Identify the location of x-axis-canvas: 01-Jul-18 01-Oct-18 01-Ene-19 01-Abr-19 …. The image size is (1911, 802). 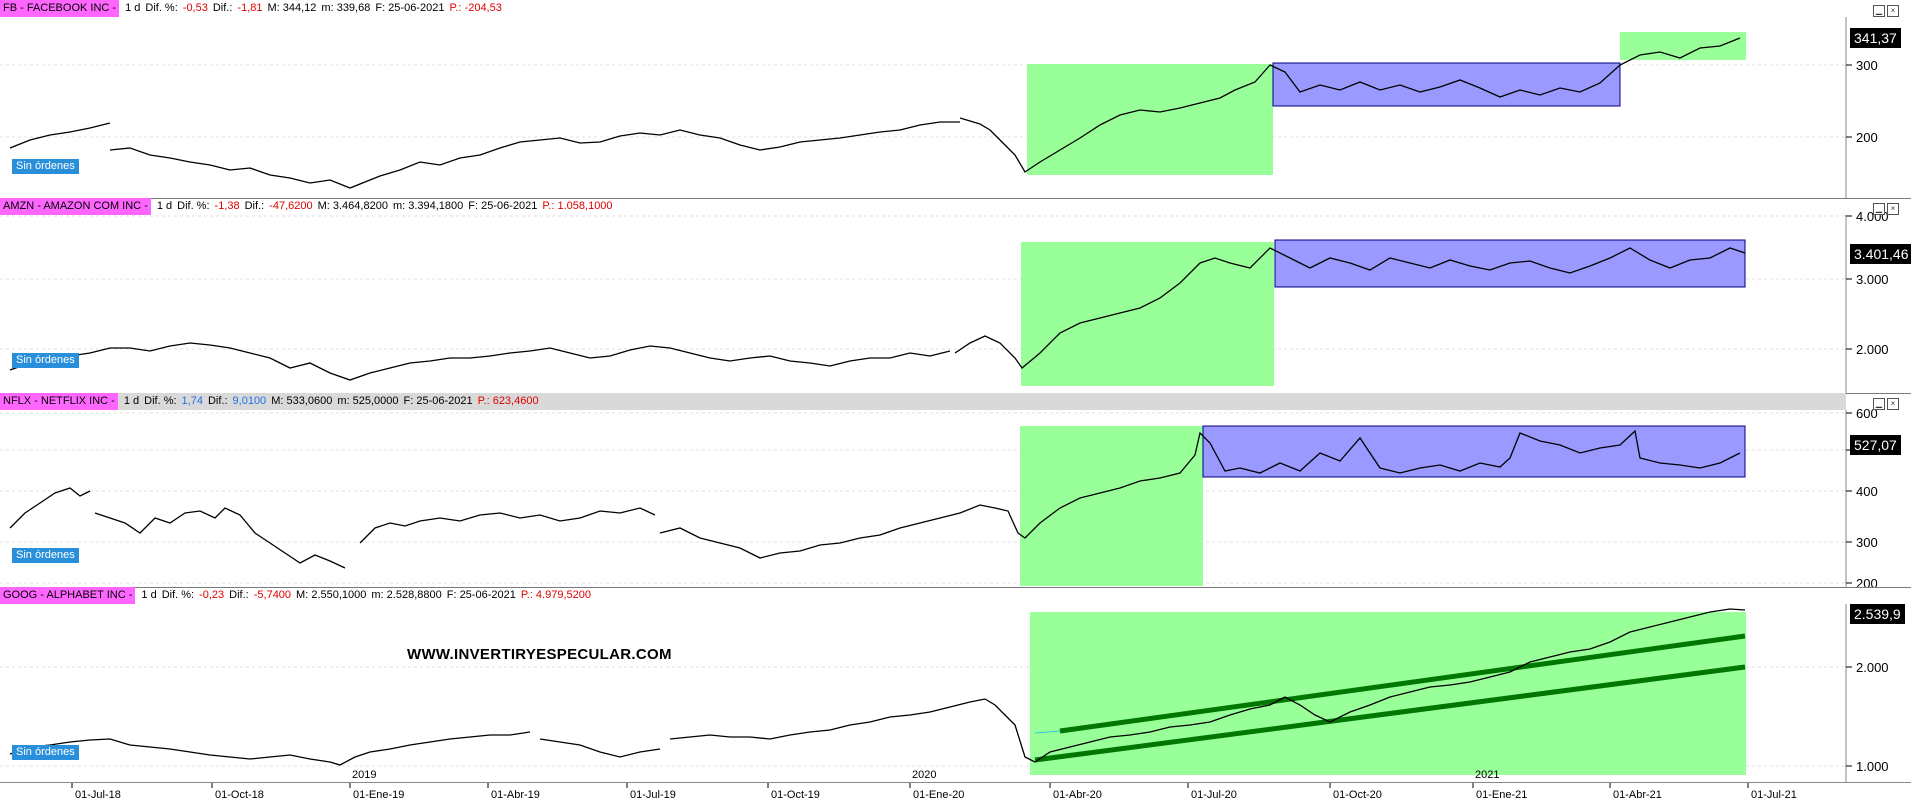
(934, 792).